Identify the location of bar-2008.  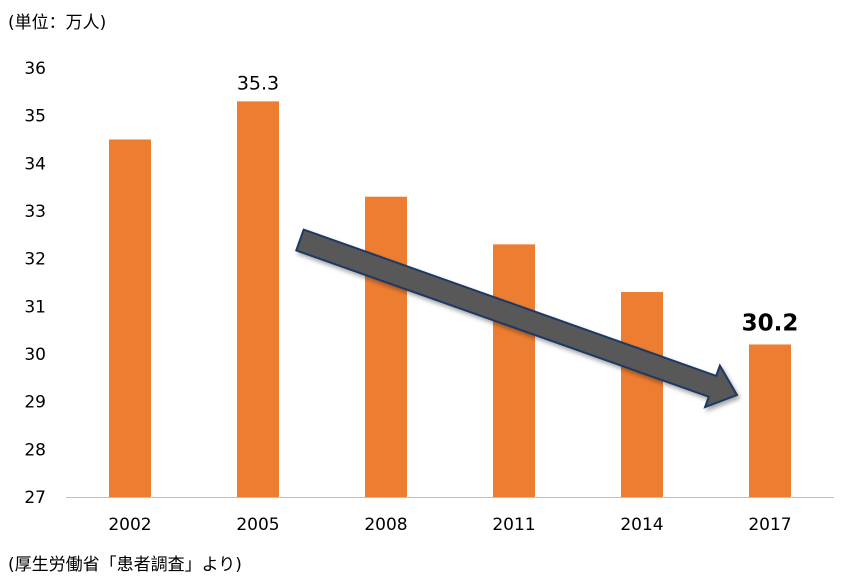
(386, 346).